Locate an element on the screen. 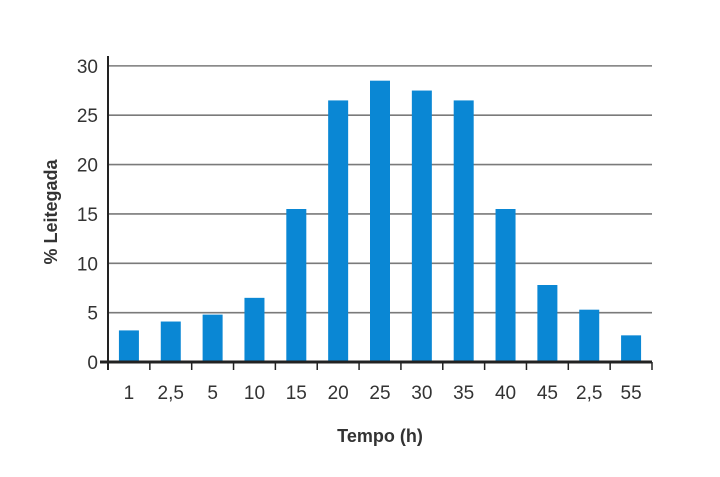 The image size is (720, 477). x-tick-label: 20 is located at coordinates (338, 393).